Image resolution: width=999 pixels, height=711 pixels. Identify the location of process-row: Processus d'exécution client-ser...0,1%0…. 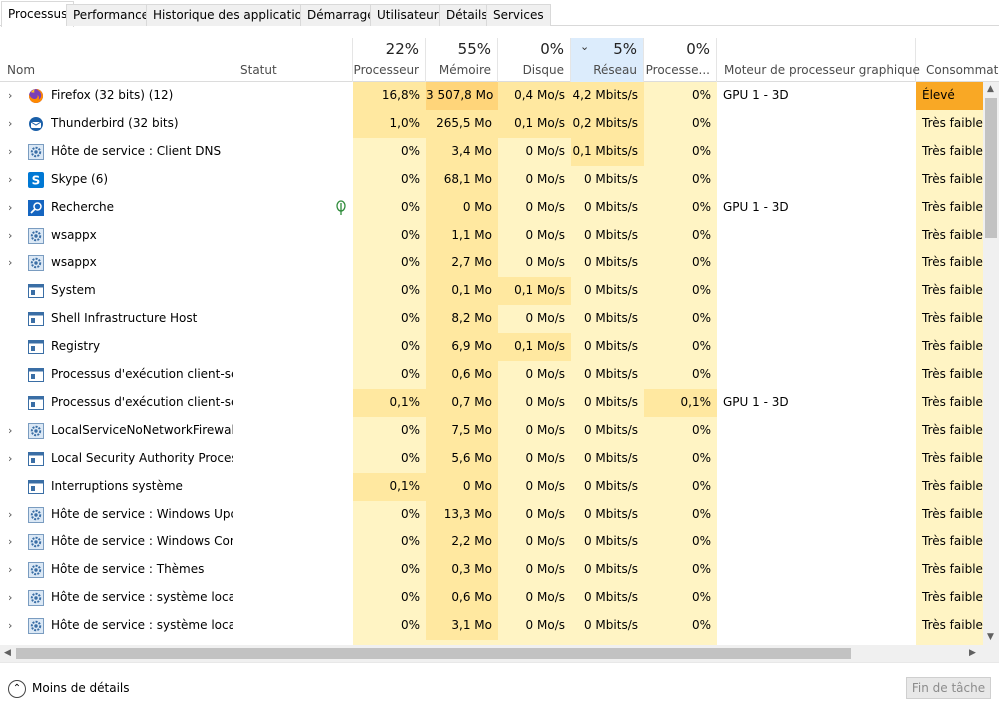
(499, 402).